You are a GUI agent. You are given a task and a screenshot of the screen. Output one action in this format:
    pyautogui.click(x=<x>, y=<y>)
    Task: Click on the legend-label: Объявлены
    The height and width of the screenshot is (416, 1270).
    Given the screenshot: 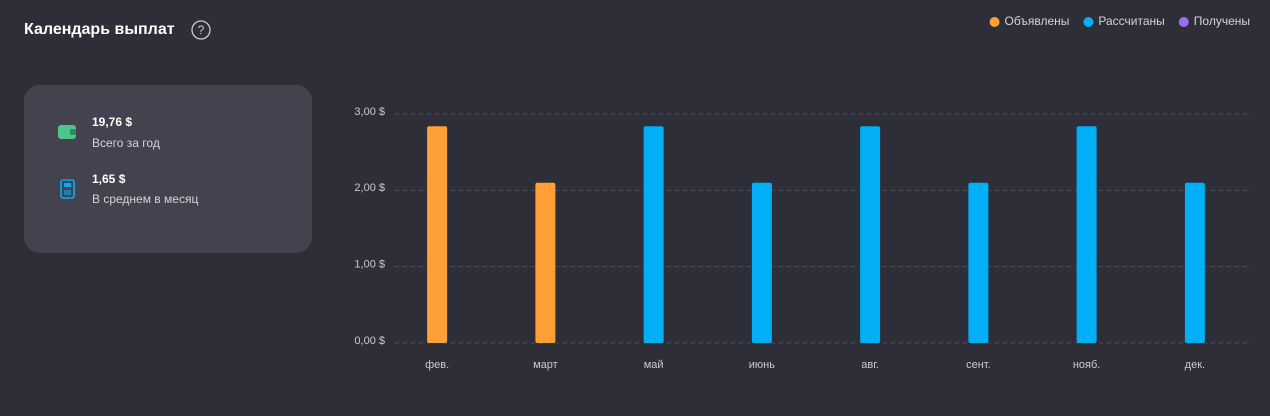 What is the action you would take?
    pyautogui.click(x=1037, y=21)
    